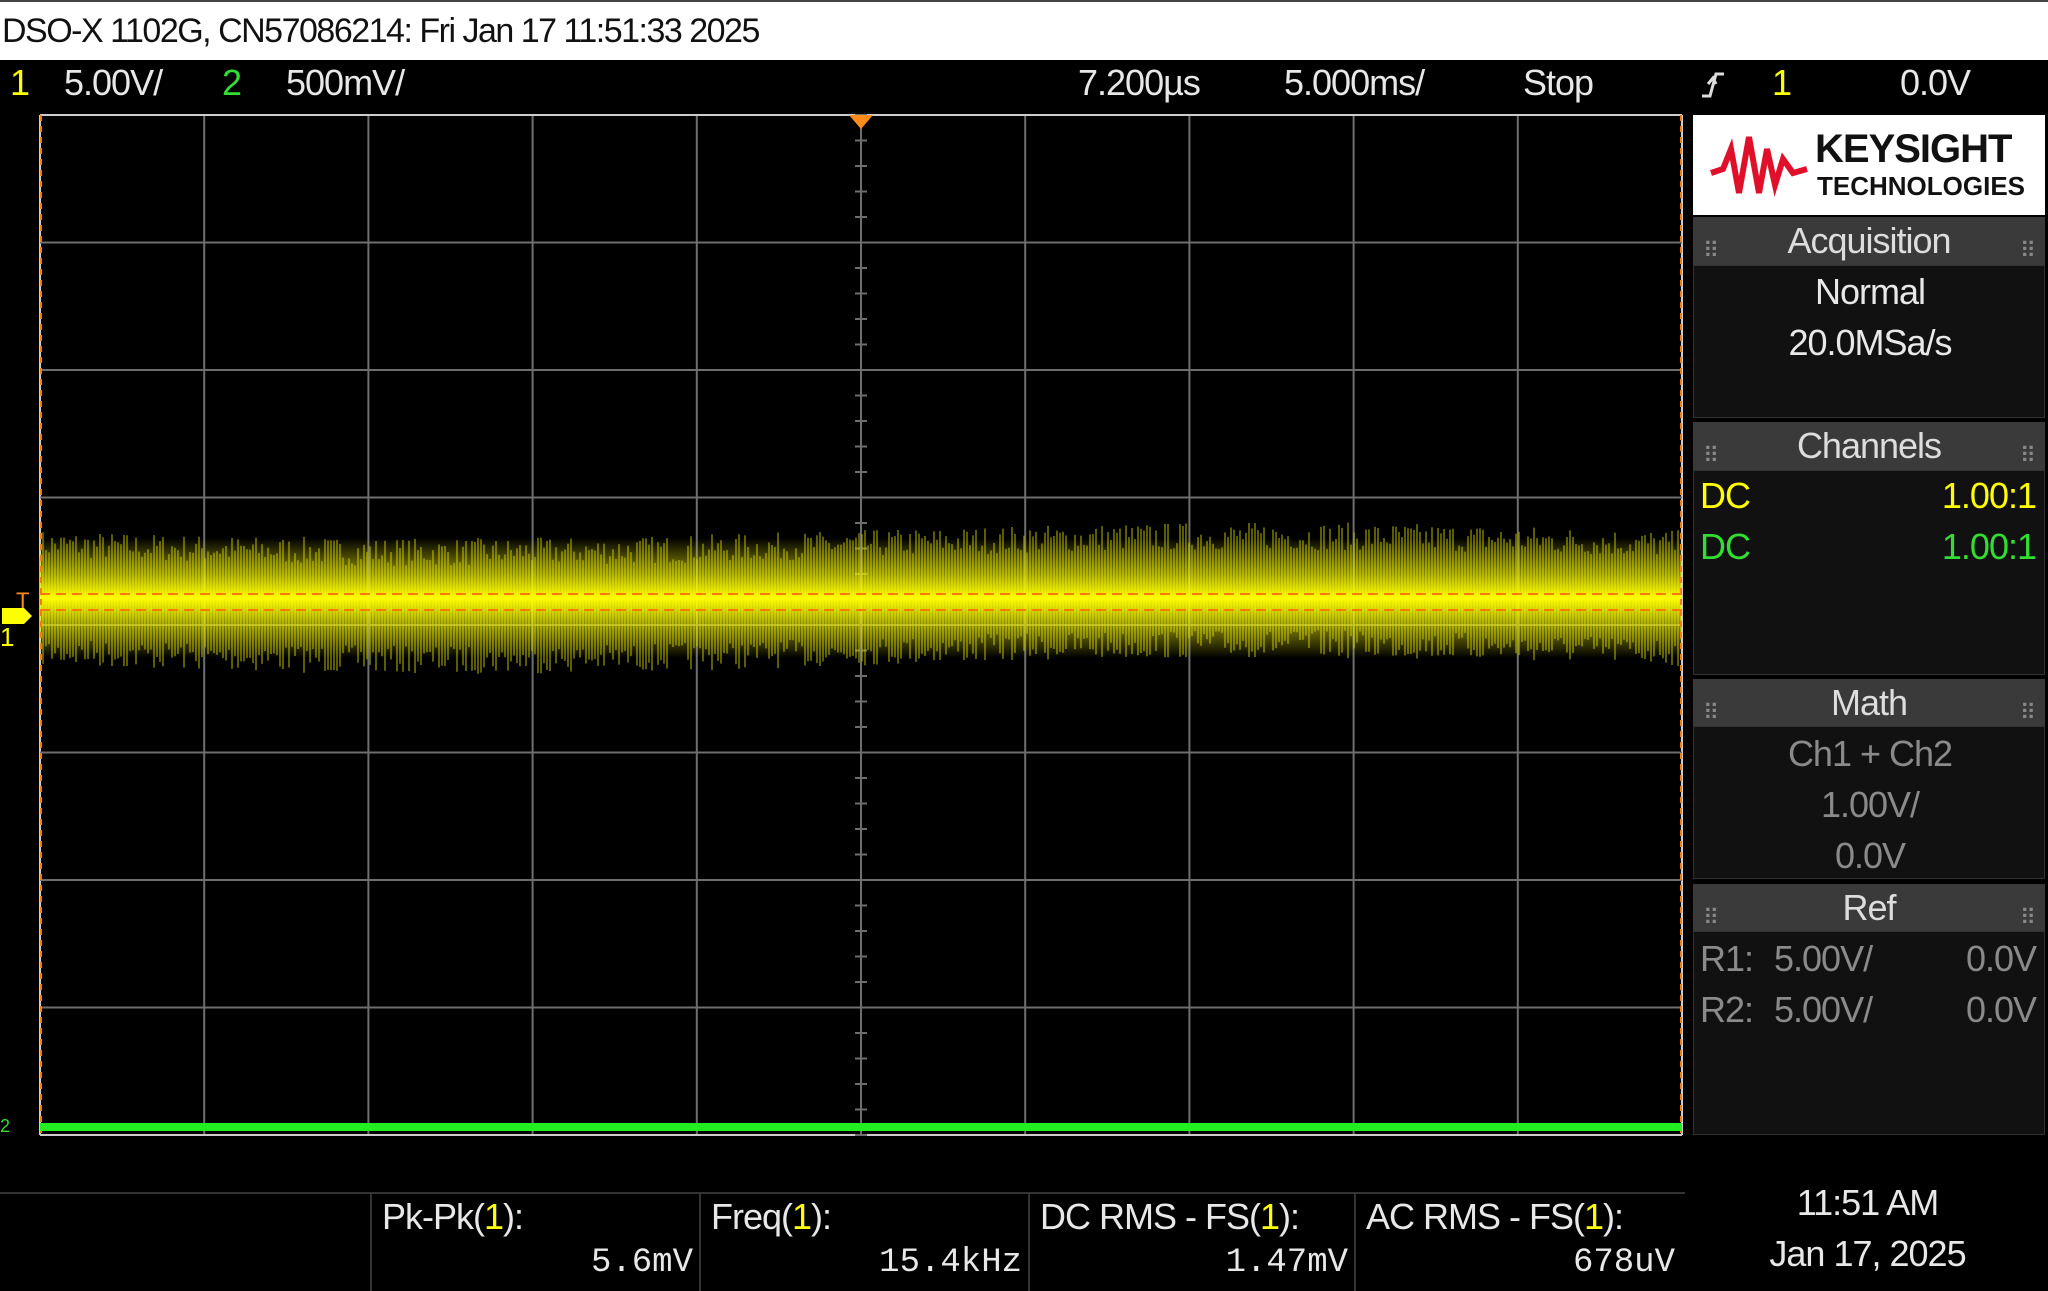 Image resolution: width=2048 pixels, height=1291 pixels. What do you see at coordinates (1192, 1242) in the screenshot?
I see `measurement: DC RMS - FS(1): 1.47mV` at bounding box center [1192, 1242].